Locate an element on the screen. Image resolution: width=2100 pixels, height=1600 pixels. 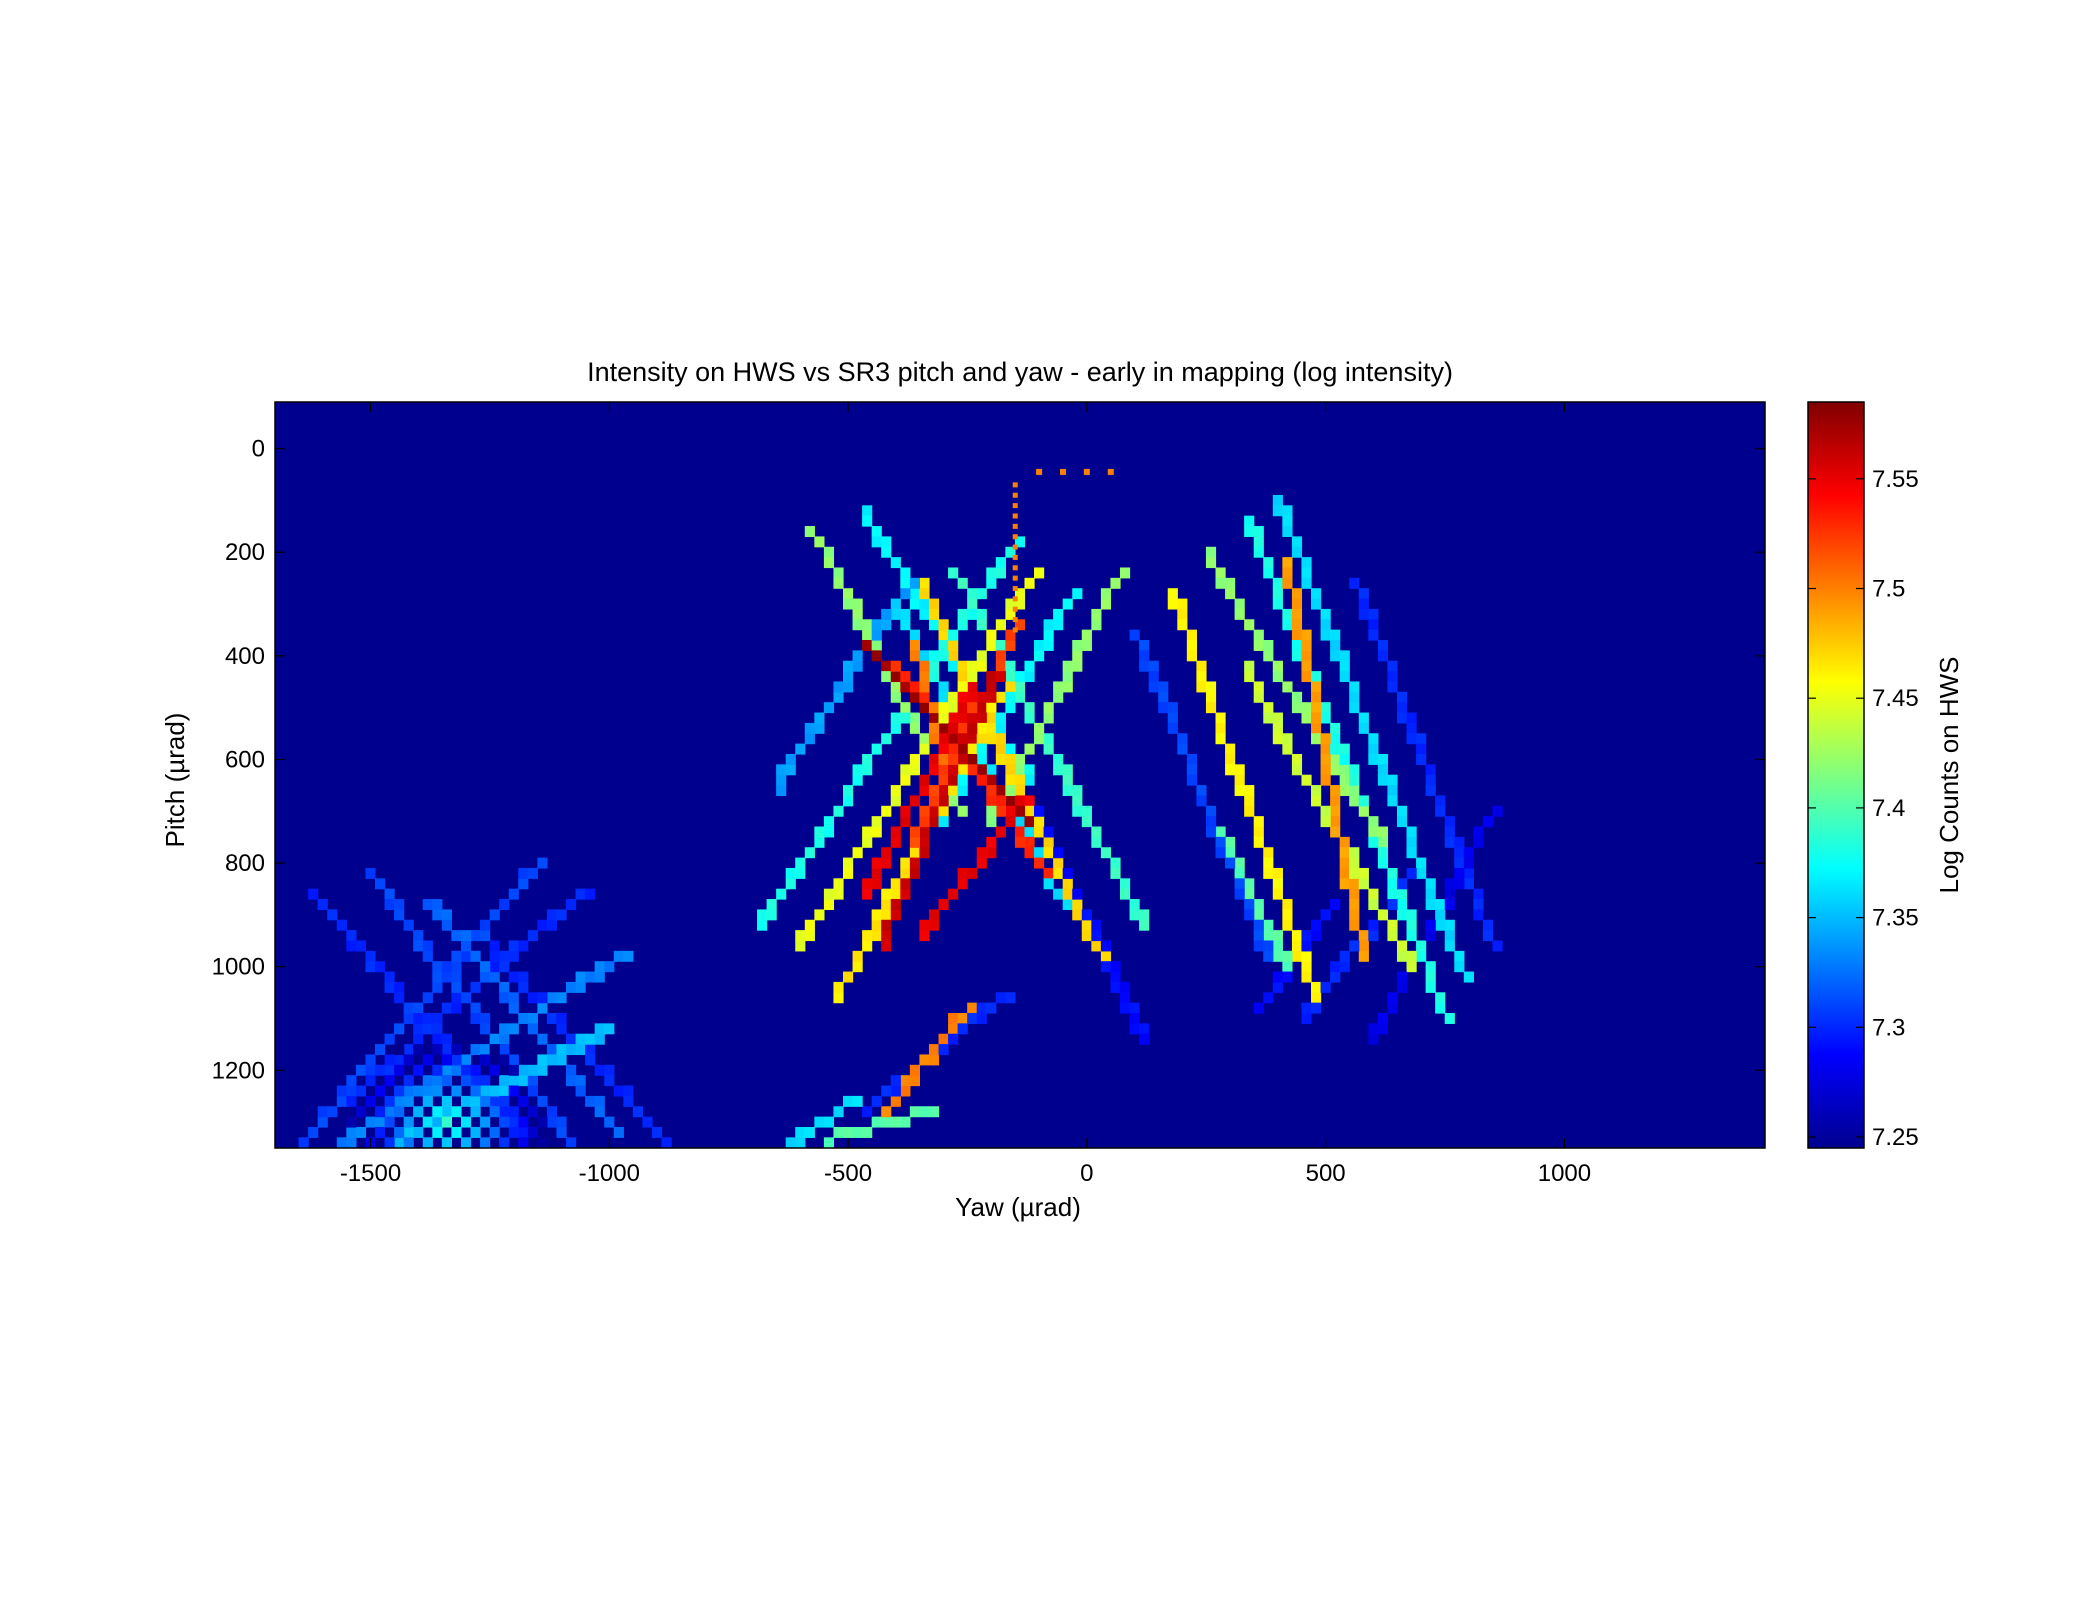
colorbar-tick-label: 7.45 is located at coordinates (1895, 698).